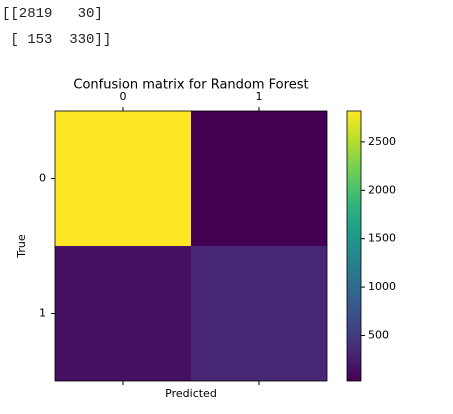  What do you see at coordinates (382, 189) in the screenshot?
I see `colorbar-tick-label: 2000` at bounding box center [382, 189].